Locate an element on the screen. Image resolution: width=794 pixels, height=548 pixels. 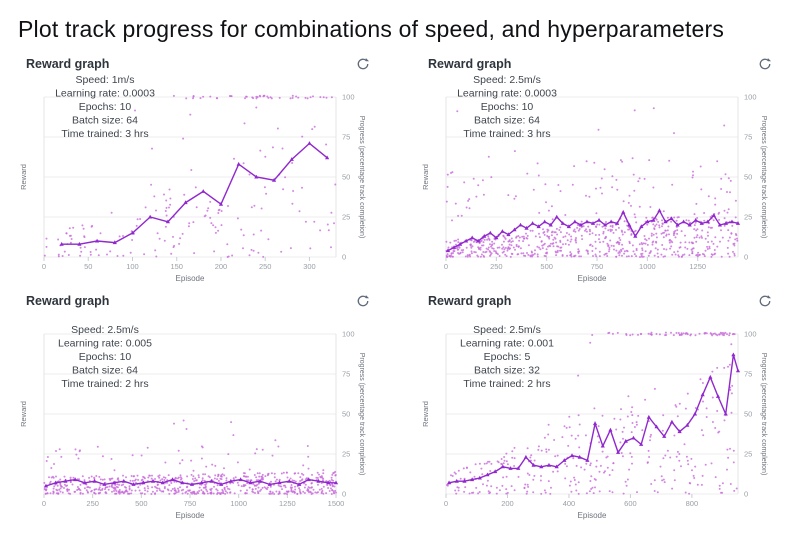
svg-text: 150 is located at coordinates (176, 266).